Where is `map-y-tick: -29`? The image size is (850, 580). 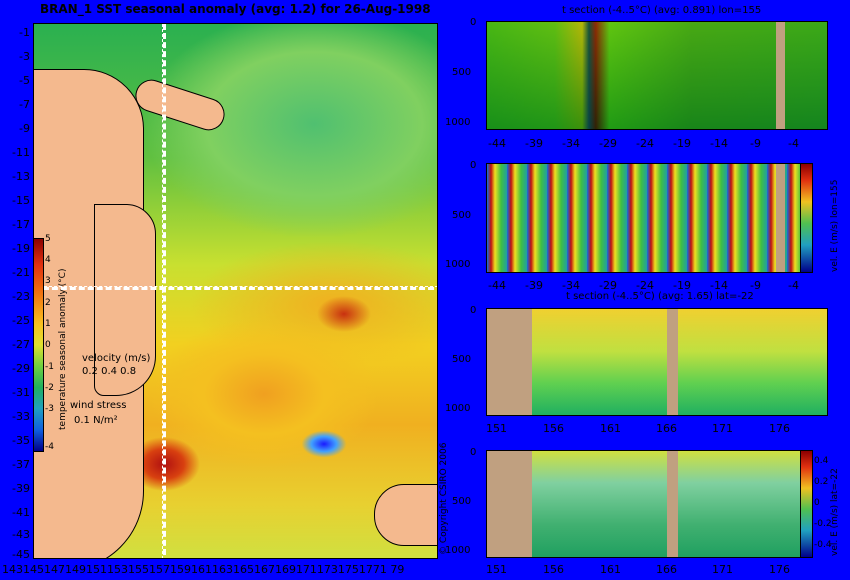 map-y-tick: -29 is located at coordinates (21, 368).